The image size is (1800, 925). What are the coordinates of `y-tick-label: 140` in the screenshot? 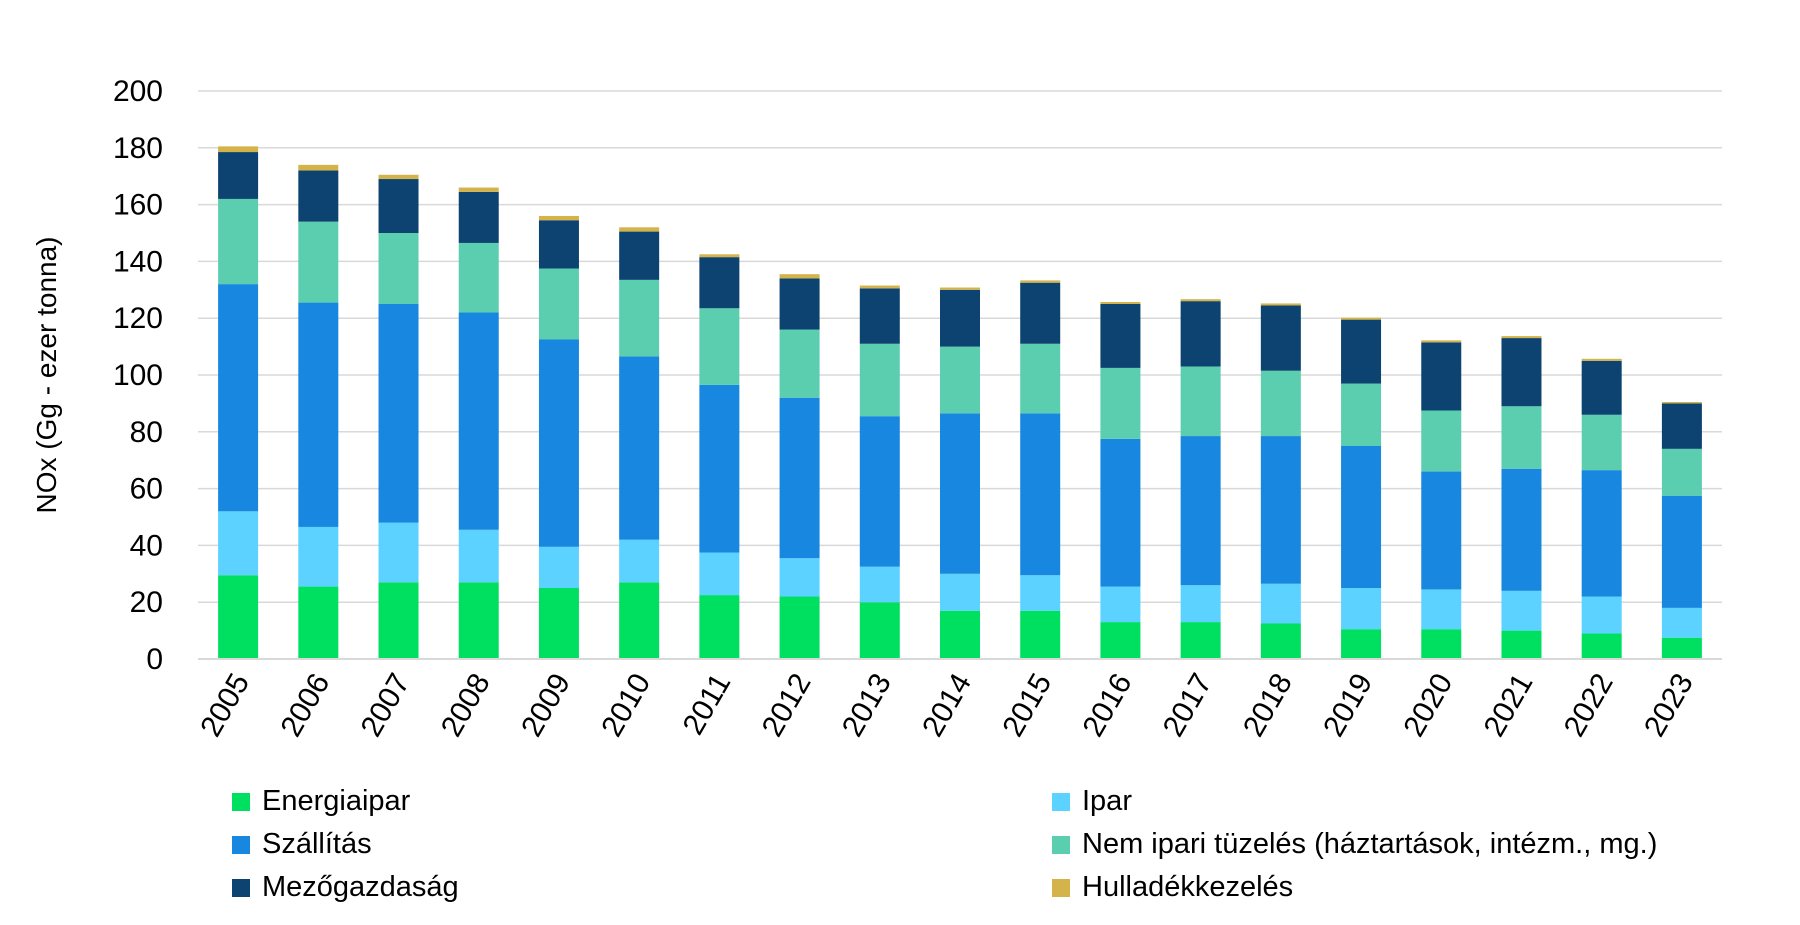 It's located at (138, 261).